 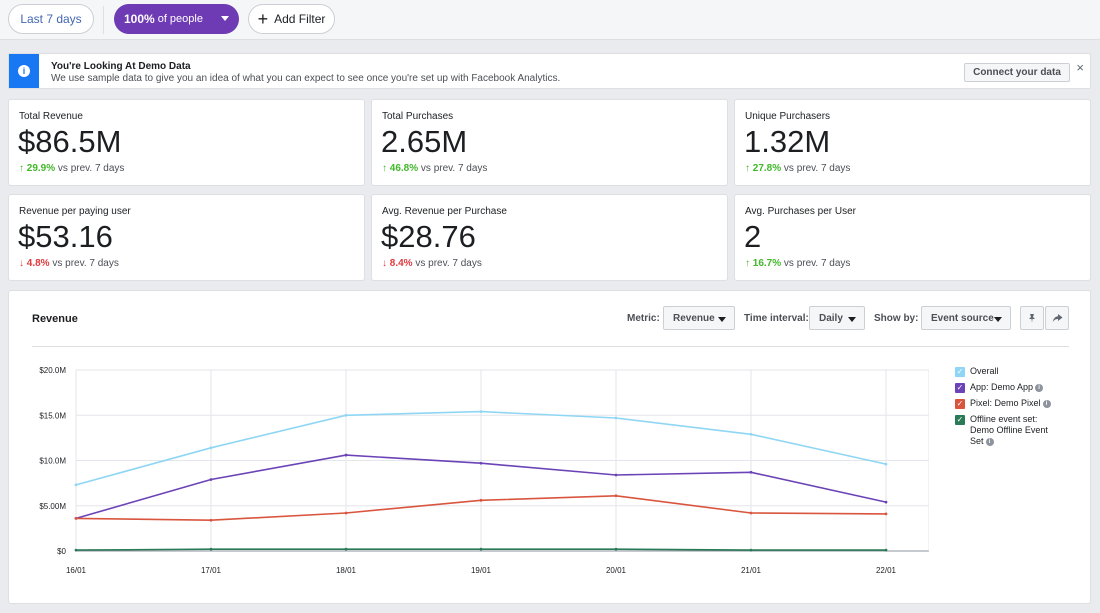 I want to click on legend-item-overall: ✓ Overall, so click(x=1020, y=371).